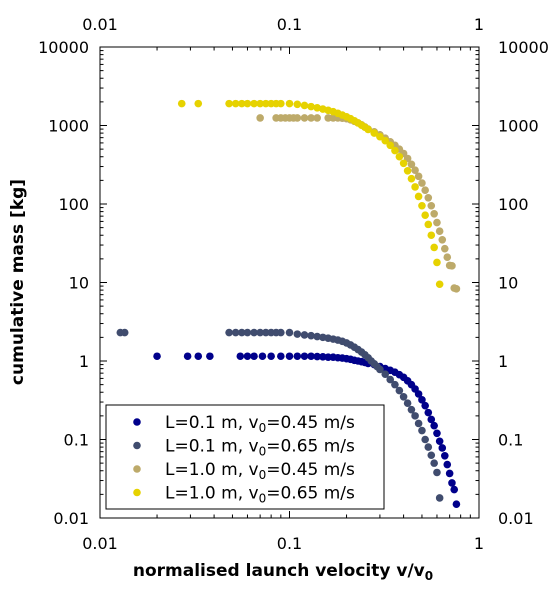 This screenshot has width=559, height=595. I want to click on x-tick-label-bottom: 1, so click(479, 543).